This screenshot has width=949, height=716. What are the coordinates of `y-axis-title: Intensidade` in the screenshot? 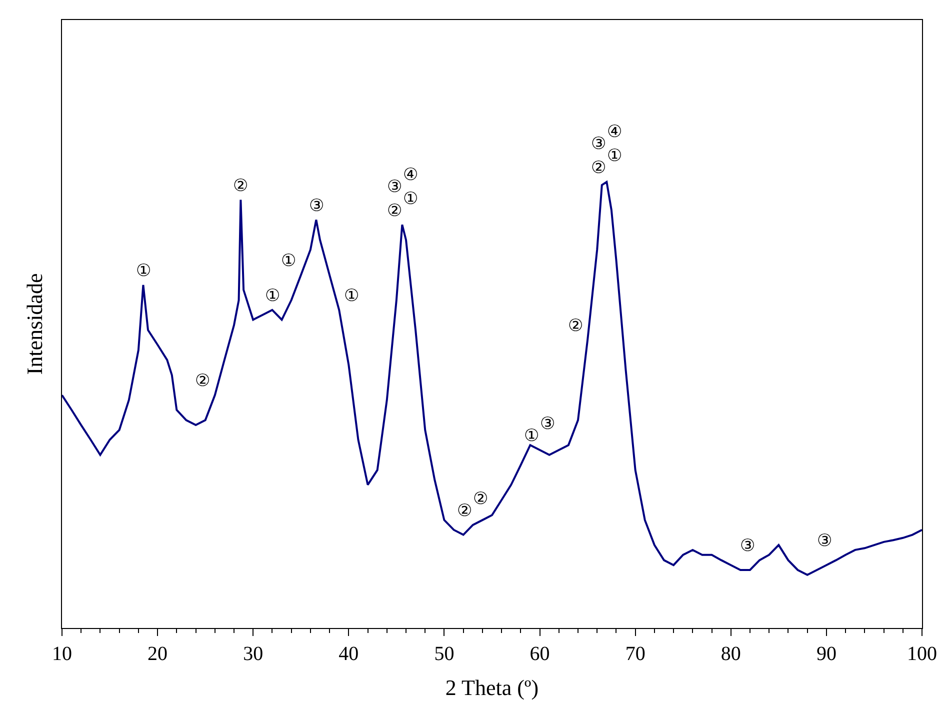 It's located at (34, 324).